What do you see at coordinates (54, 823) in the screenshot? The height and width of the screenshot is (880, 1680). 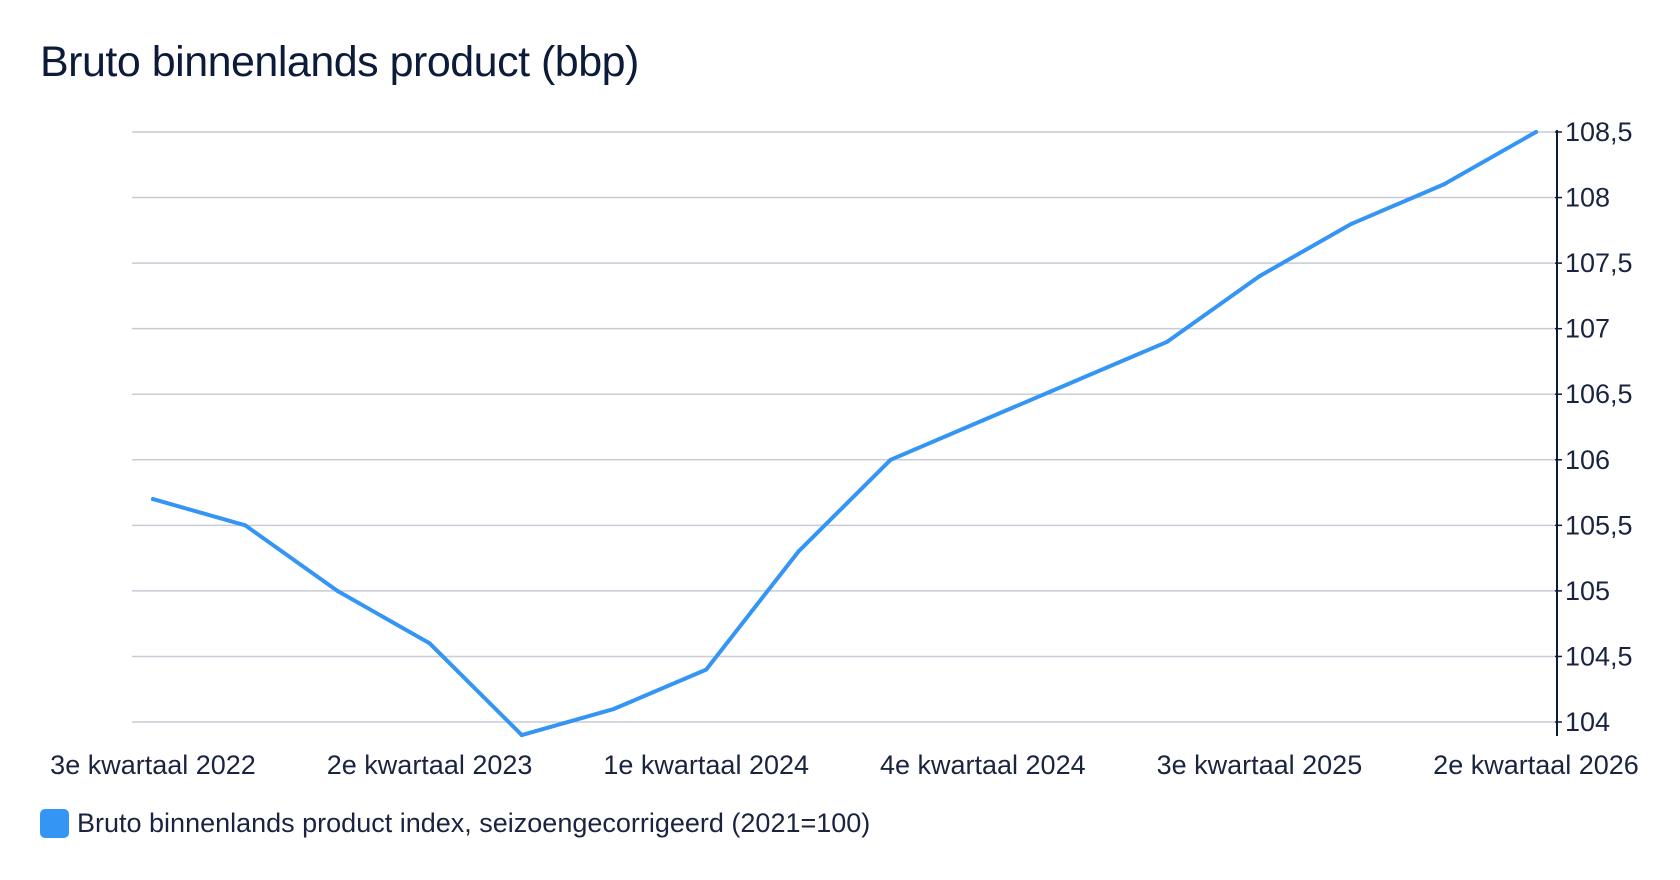 I see `legend-swatch` at bounding box center [54, 823].